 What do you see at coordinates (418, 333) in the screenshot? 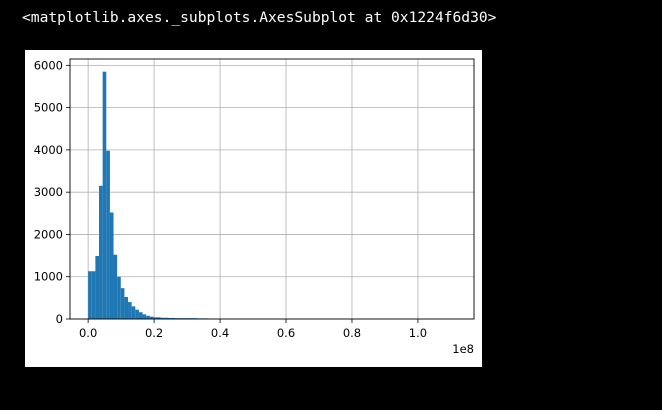
I see `x-tick-label: 1.0` at bounding box center [418, 333].